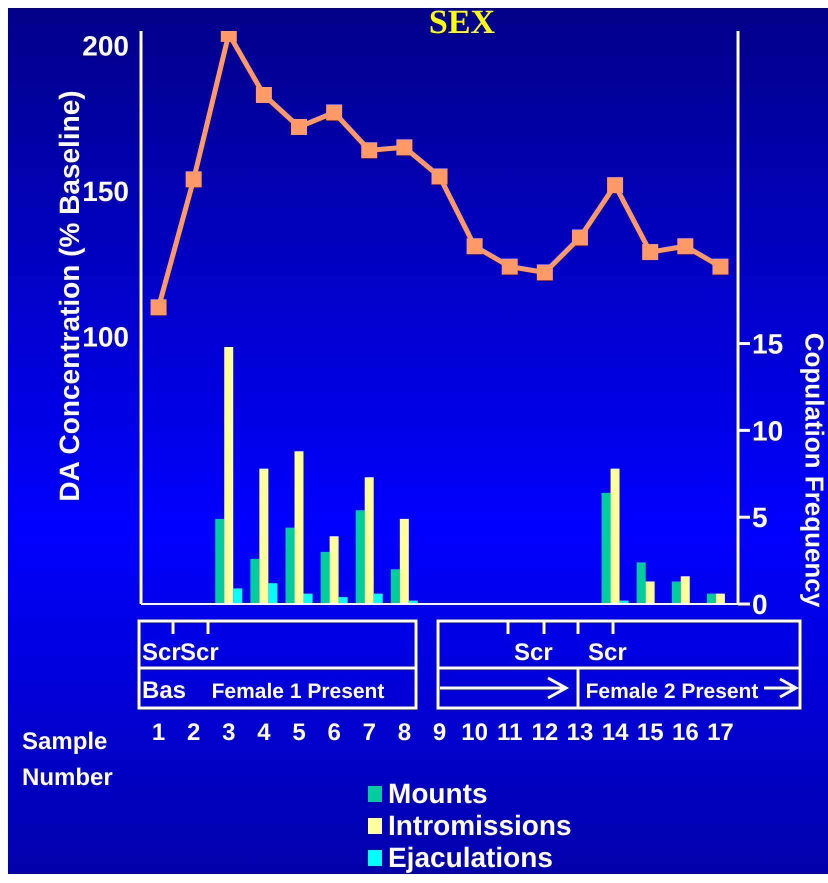 This screenshot has width=828, height=883. What do you see at coordinates (480, 826) in the screenshot?
I see `legend-label: Intromissions` at bounding box center [480, 826].